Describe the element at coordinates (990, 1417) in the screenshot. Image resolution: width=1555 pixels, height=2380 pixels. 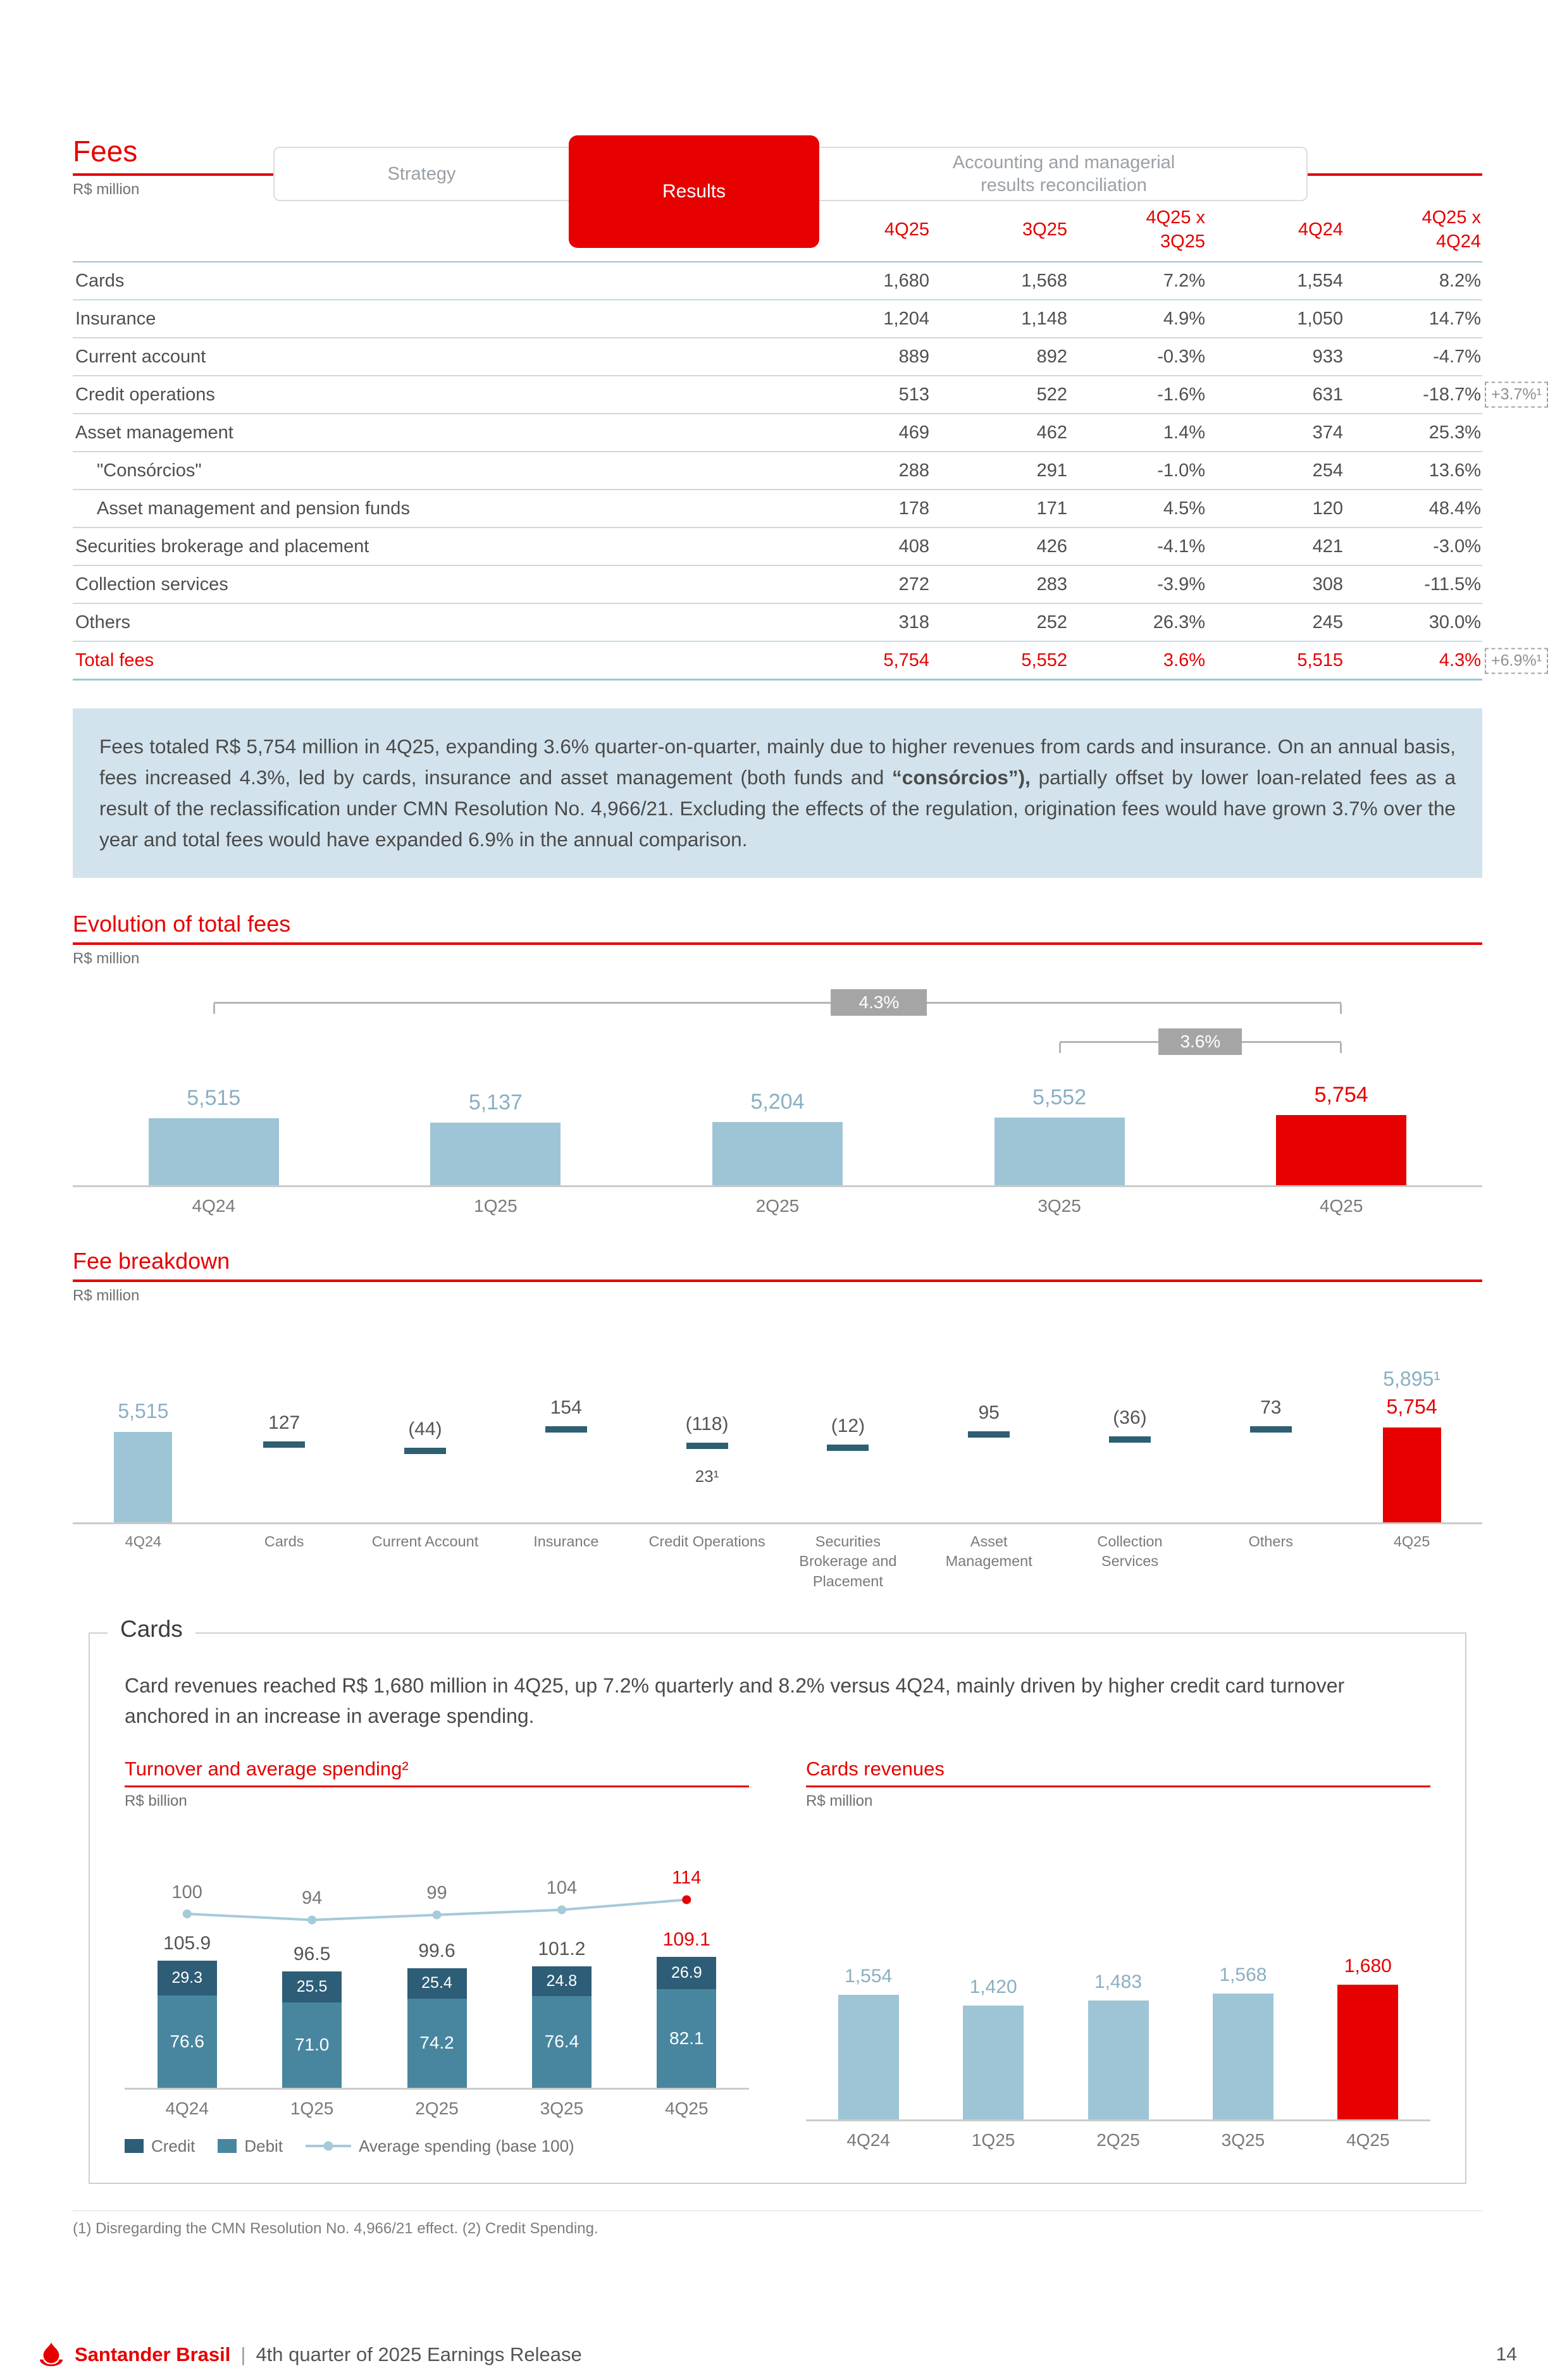
I see `waterfall-column: 95` at that location.